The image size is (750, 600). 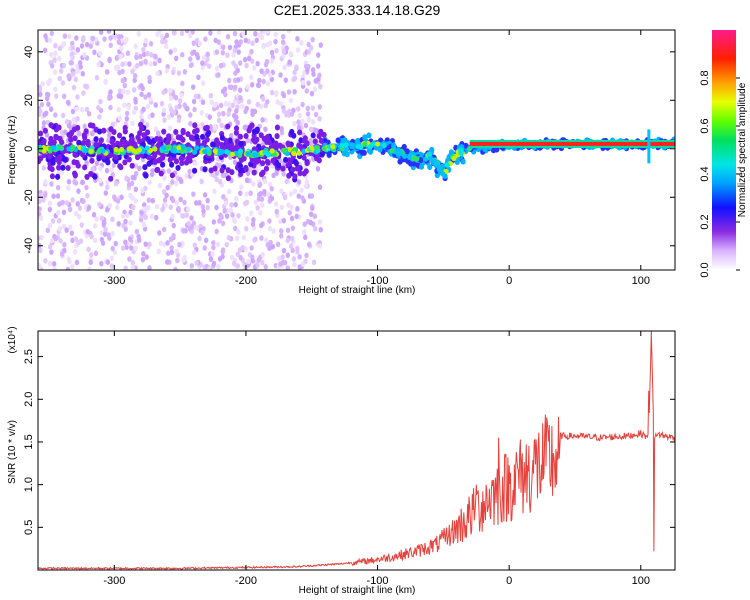 What do you see at coordinates (29, 399) in the screenshot?
I see `y-tick-label: 2.0` at bounding box center [29, 399].